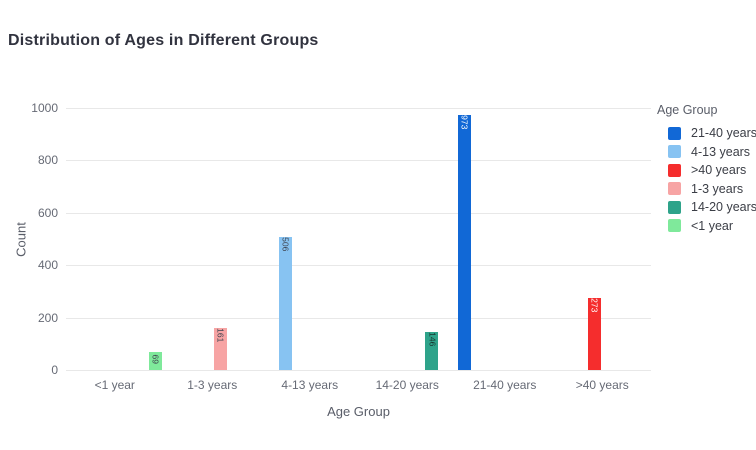 This screenshot has width=756, height=450. What do you see at coordinates (723, 207) in the screenshot?
I see `legend-label: 14-20 years` at bounding box center [723, 207].